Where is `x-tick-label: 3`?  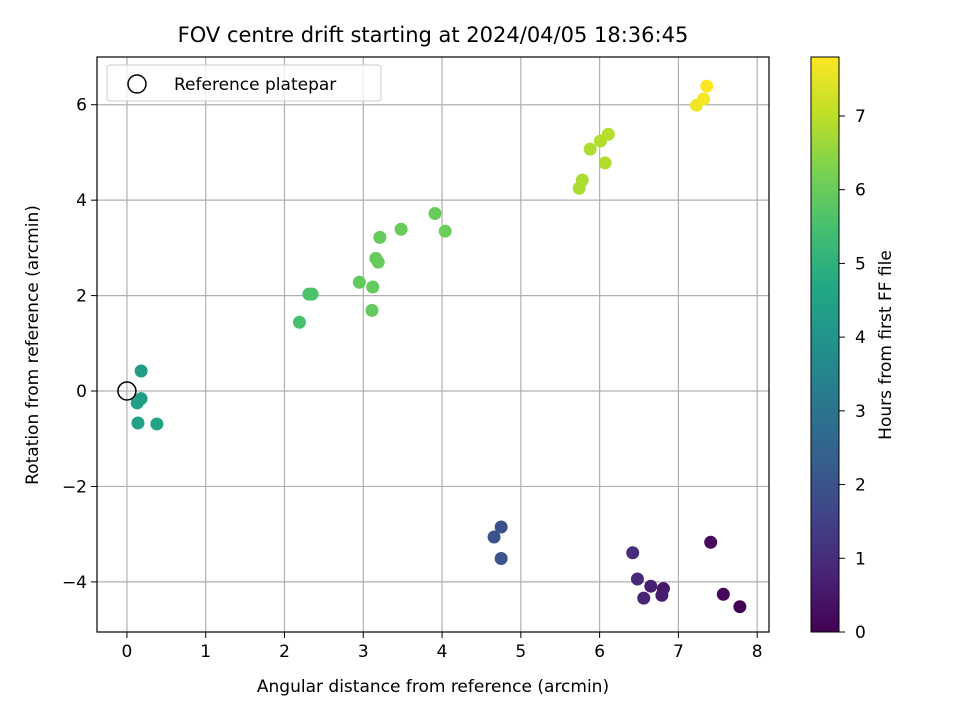 x-tick-label: 3 is located at coordinates (363, 652).